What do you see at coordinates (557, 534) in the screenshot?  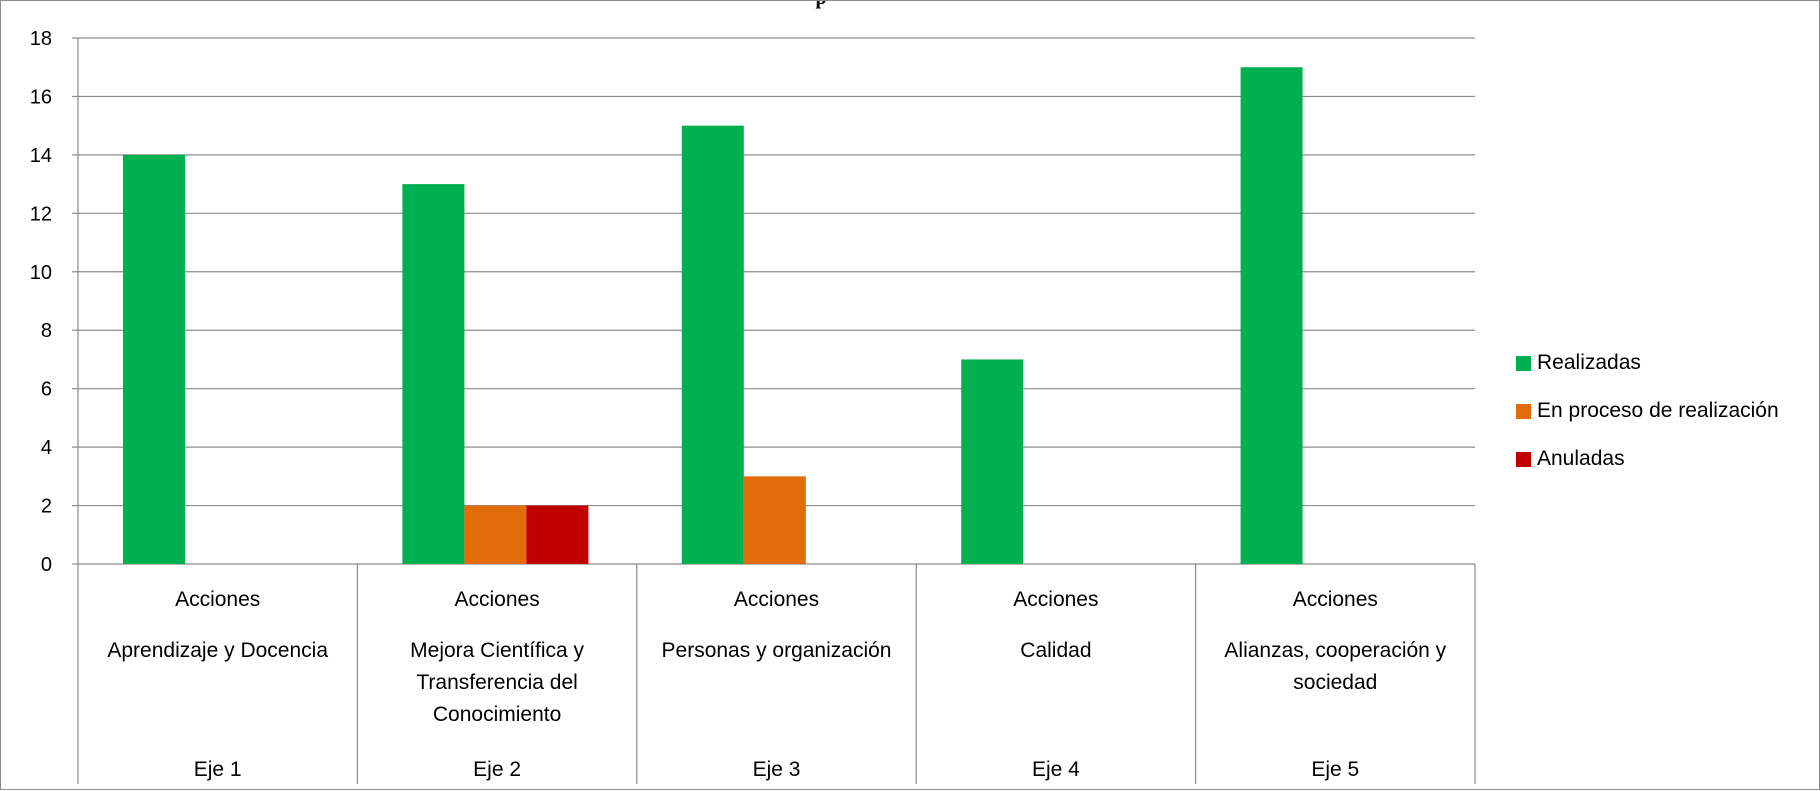 I see `bar-anuladas` at bounding box center [557, 534].